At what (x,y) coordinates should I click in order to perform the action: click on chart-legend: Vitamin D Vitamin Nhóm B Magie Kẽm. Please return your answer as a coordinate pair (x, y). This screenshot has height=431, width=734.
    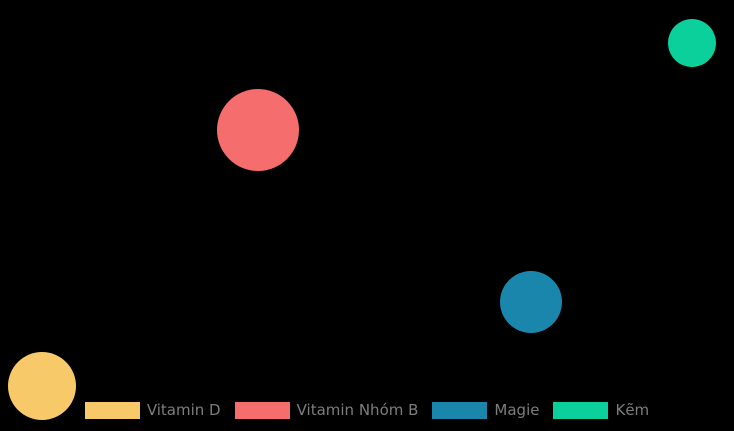
    Looking at the image, I should click on (367, 410).